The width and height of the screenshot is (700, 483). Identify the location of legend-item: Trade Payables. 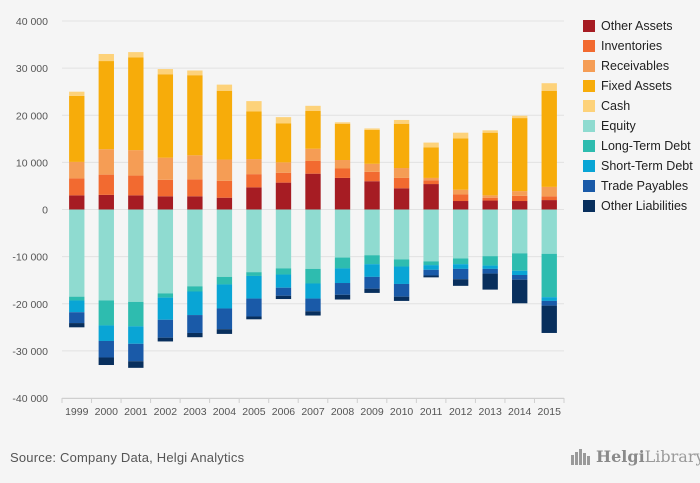
(638, 186).